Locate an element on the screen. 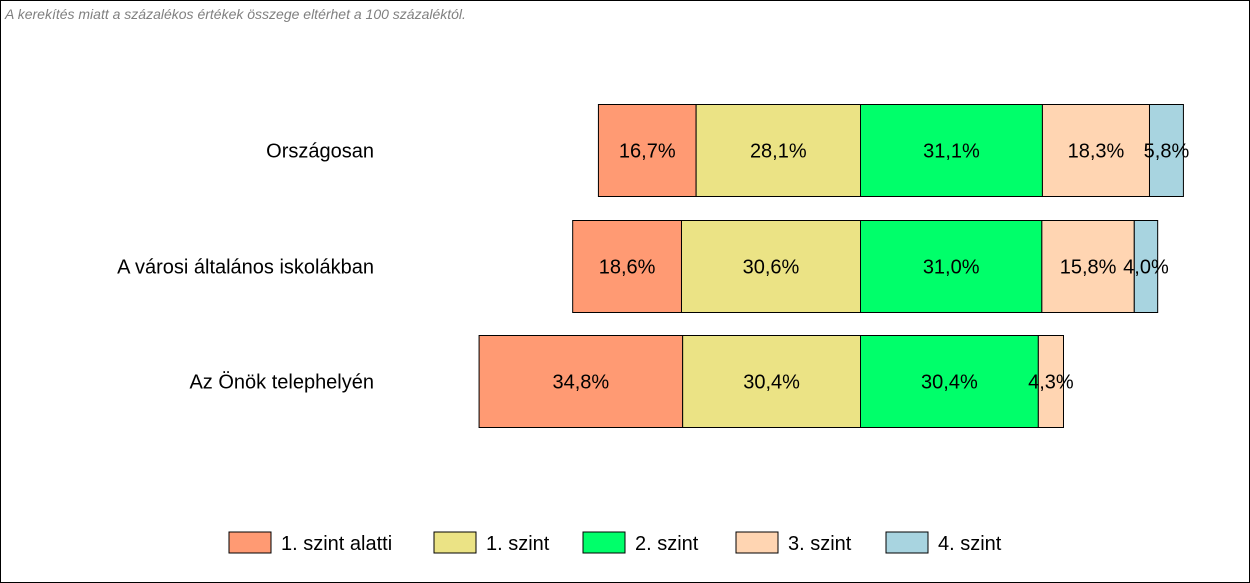  data-label: 18,3% is located at coordinates (1096, 152).